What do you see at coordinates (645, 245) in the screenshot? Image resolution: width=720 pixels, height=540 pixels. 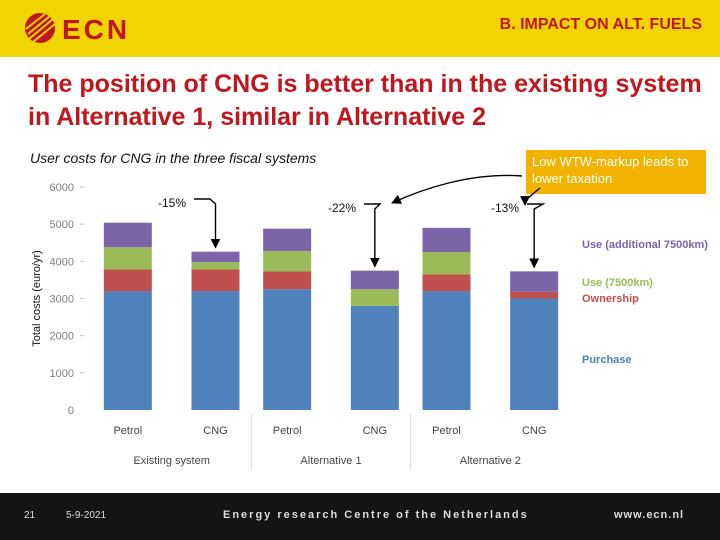 I see `legend-use-additional: Use (additional 7500km)` at bounding box center [645, 245].